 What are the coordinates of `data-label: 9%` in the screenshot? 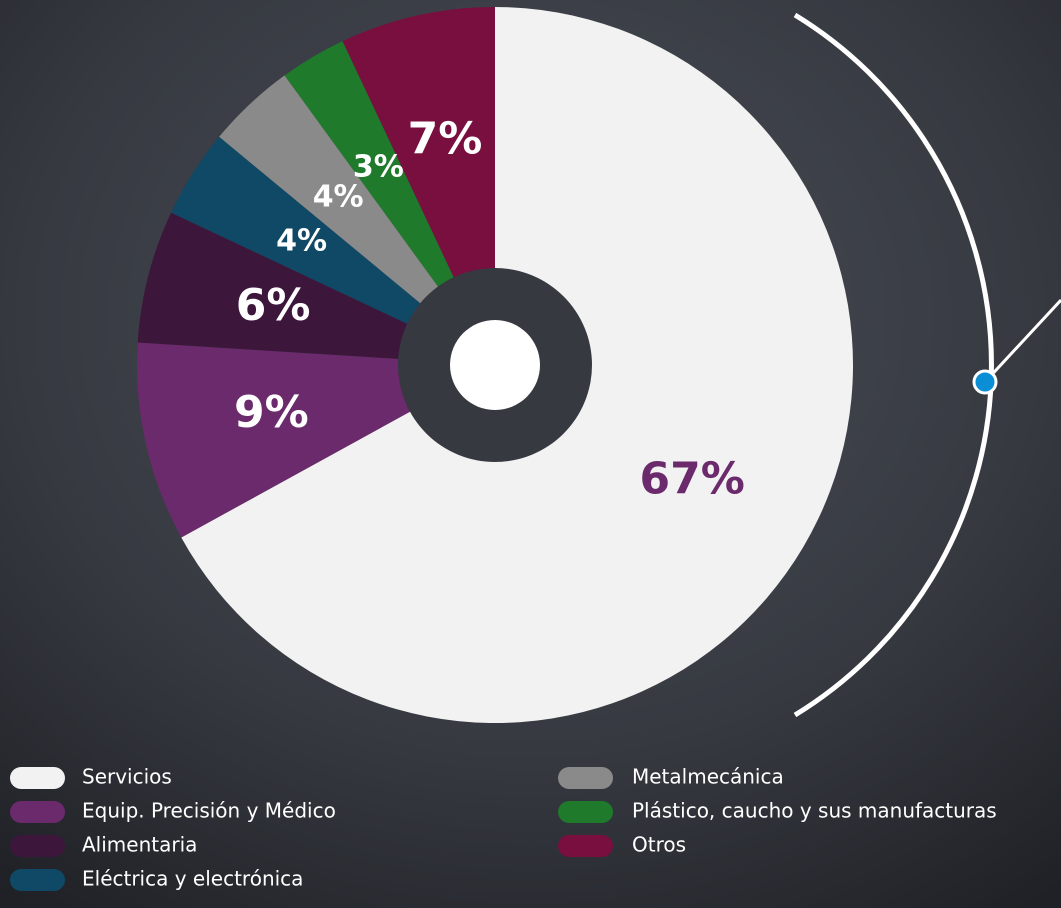 It's located at (271, 412).